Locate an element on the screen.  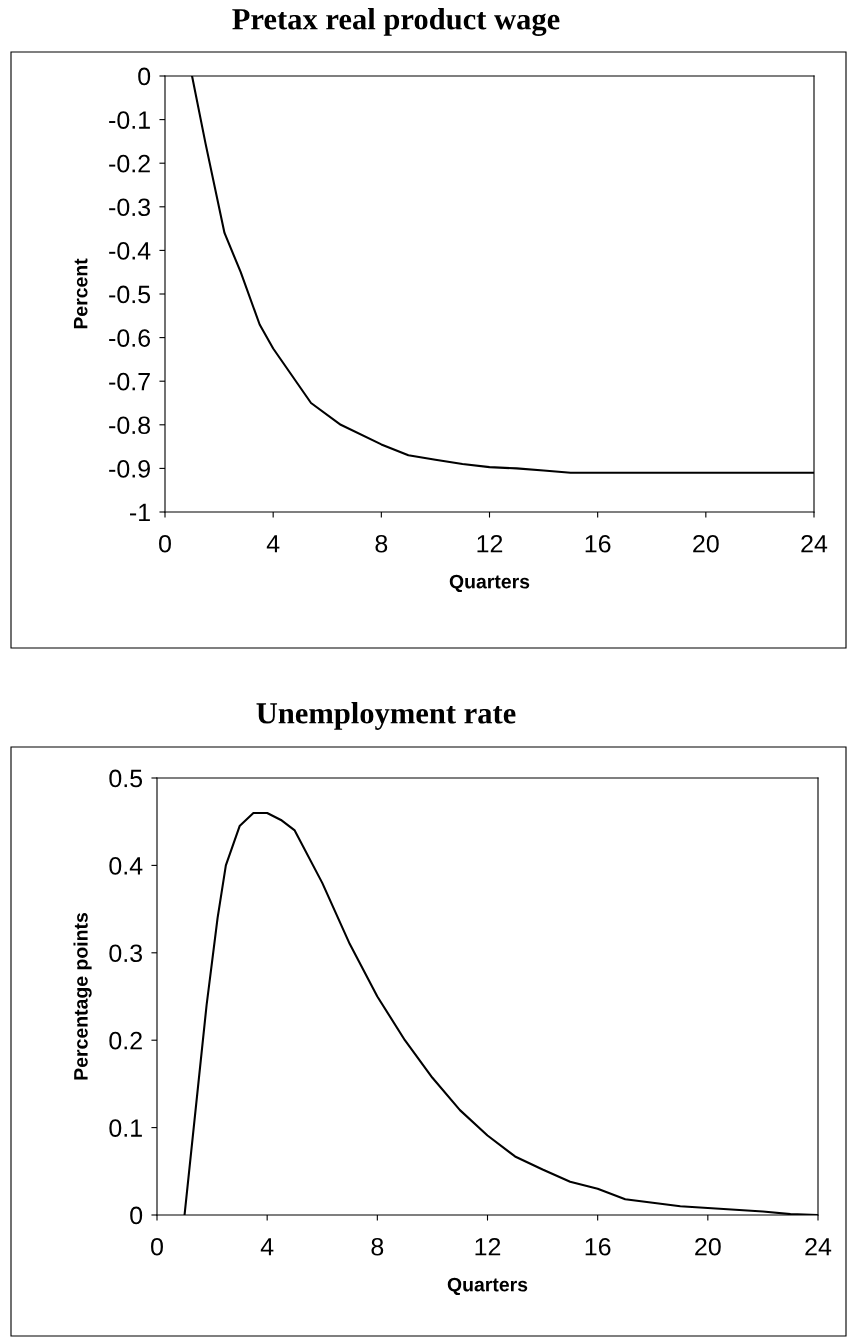
y-tick-label: 0.3 is located at coordinates (126, 953).